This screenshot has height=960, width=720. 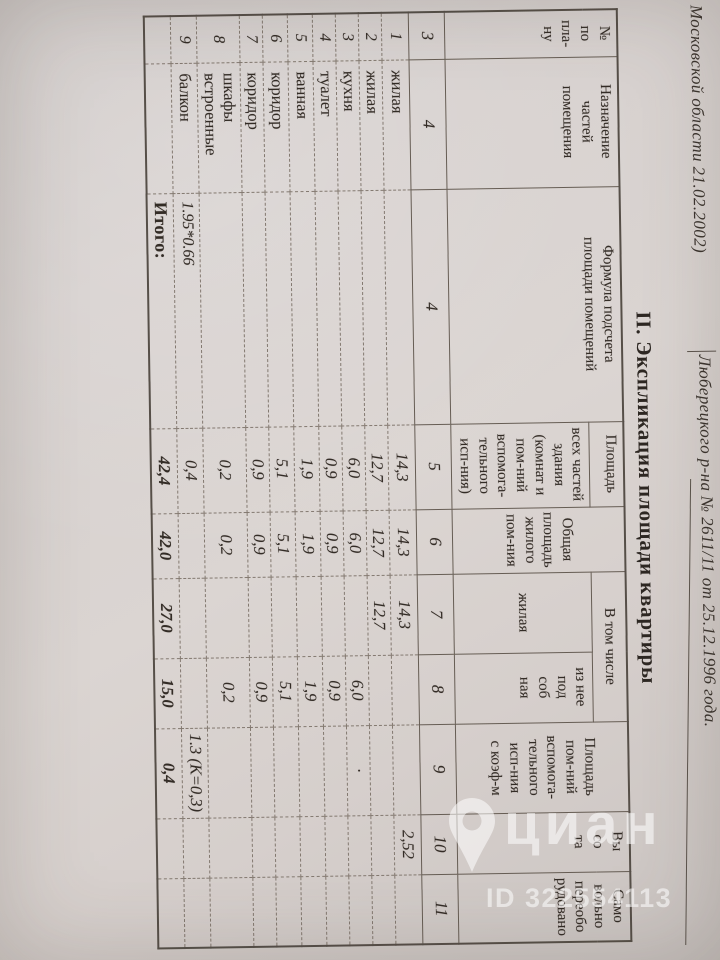 I want to click on cell-area-all: 0,2, so click(x=225, y=470).